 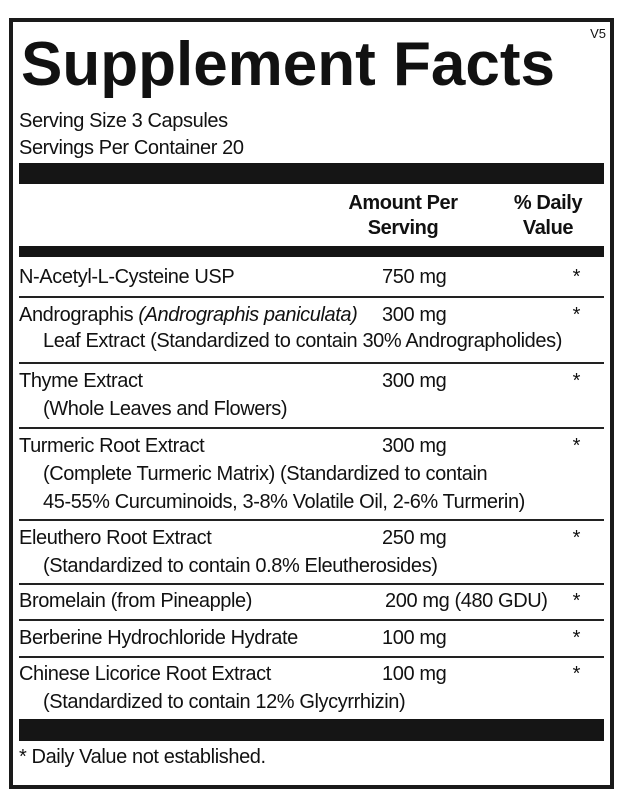 What do you see at coordinates (403, 216) in the screenshot?
I see `amount-per-serving-header: Amount Per Serving` at bounding box center [403, 216].